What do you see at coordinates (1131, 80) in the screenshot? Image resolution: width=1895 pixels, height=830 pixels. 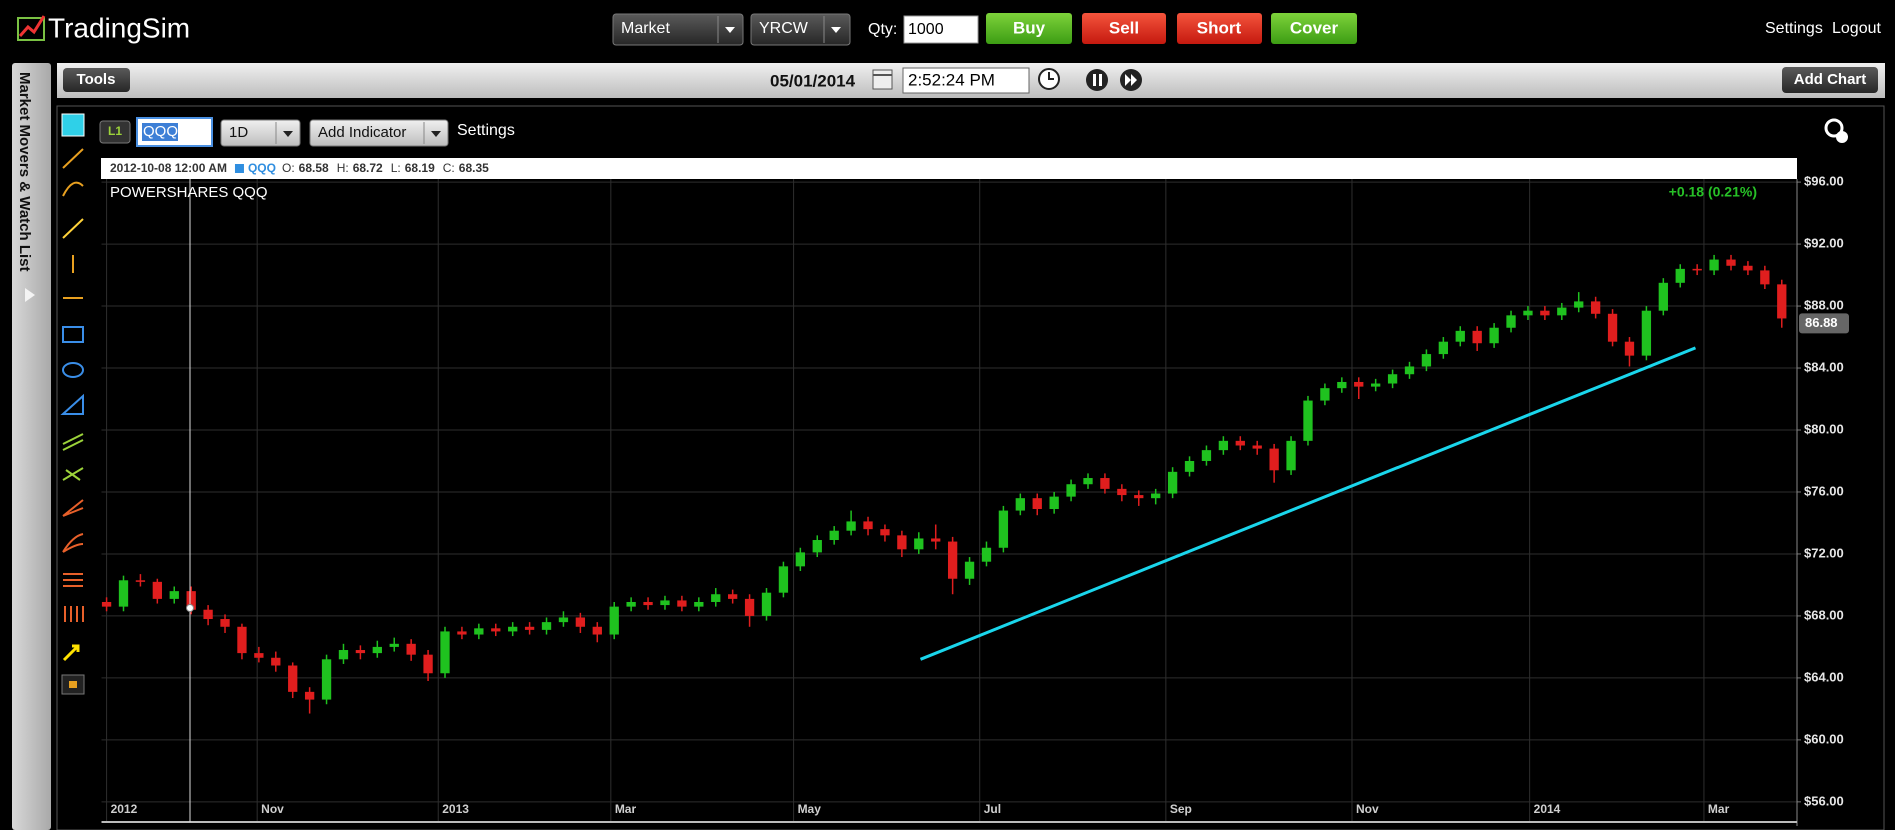 I see `fast-forward-button` at bounding box center [1131, 80].